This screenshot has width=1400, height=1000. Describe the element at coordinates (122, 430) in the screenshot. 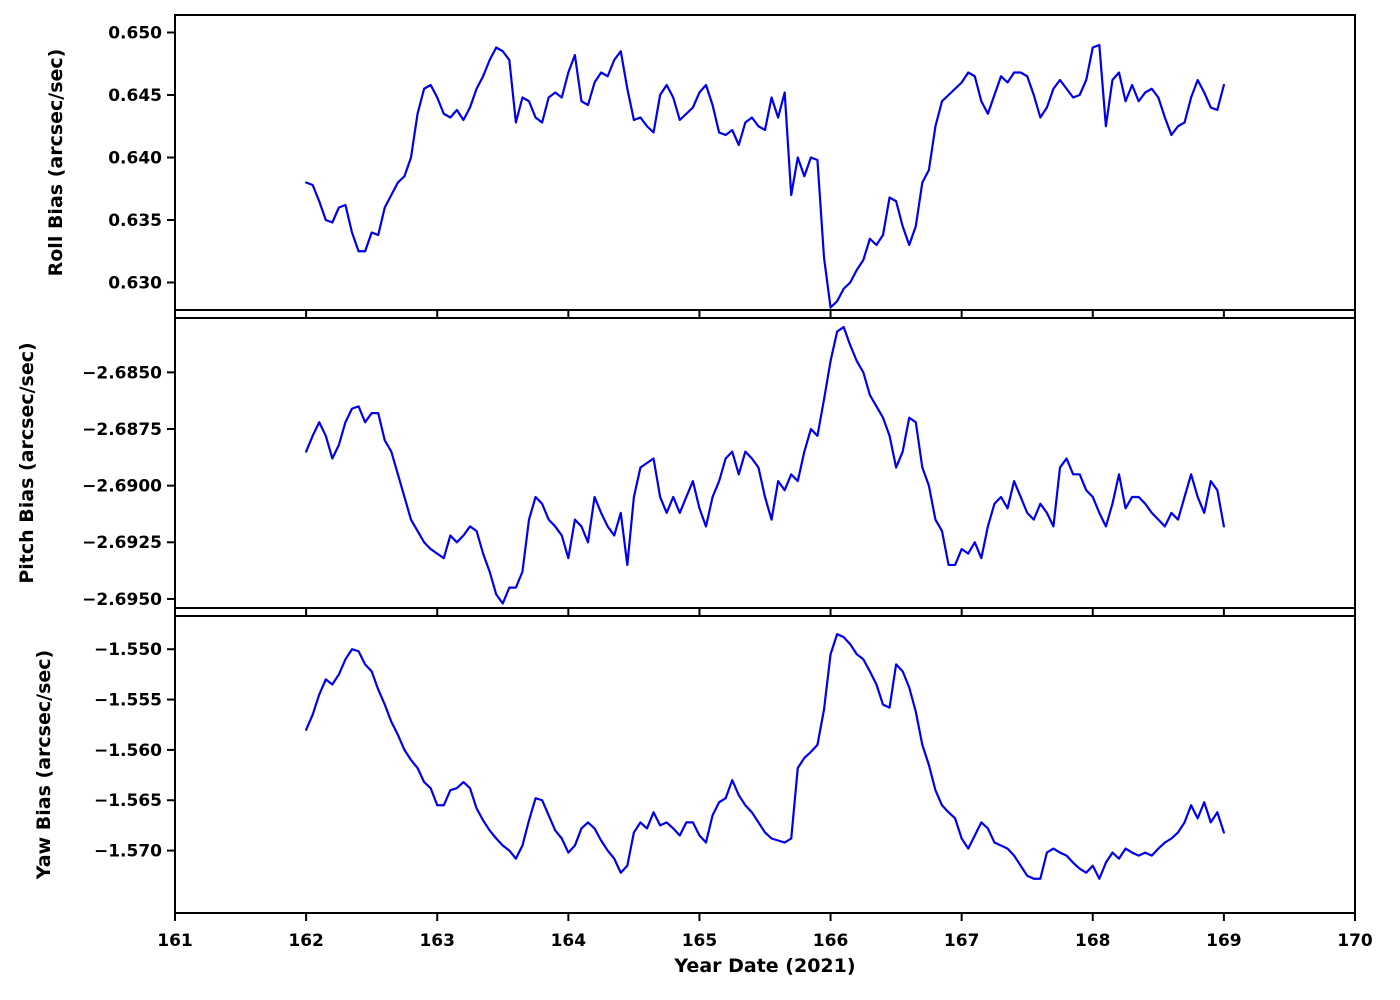

I see `y-tick-label: −2.6875` at that location.